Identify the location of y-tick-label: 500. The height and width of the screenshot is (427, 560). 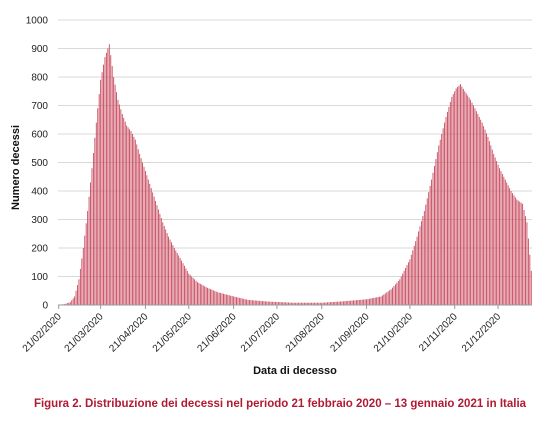
(39, 163).